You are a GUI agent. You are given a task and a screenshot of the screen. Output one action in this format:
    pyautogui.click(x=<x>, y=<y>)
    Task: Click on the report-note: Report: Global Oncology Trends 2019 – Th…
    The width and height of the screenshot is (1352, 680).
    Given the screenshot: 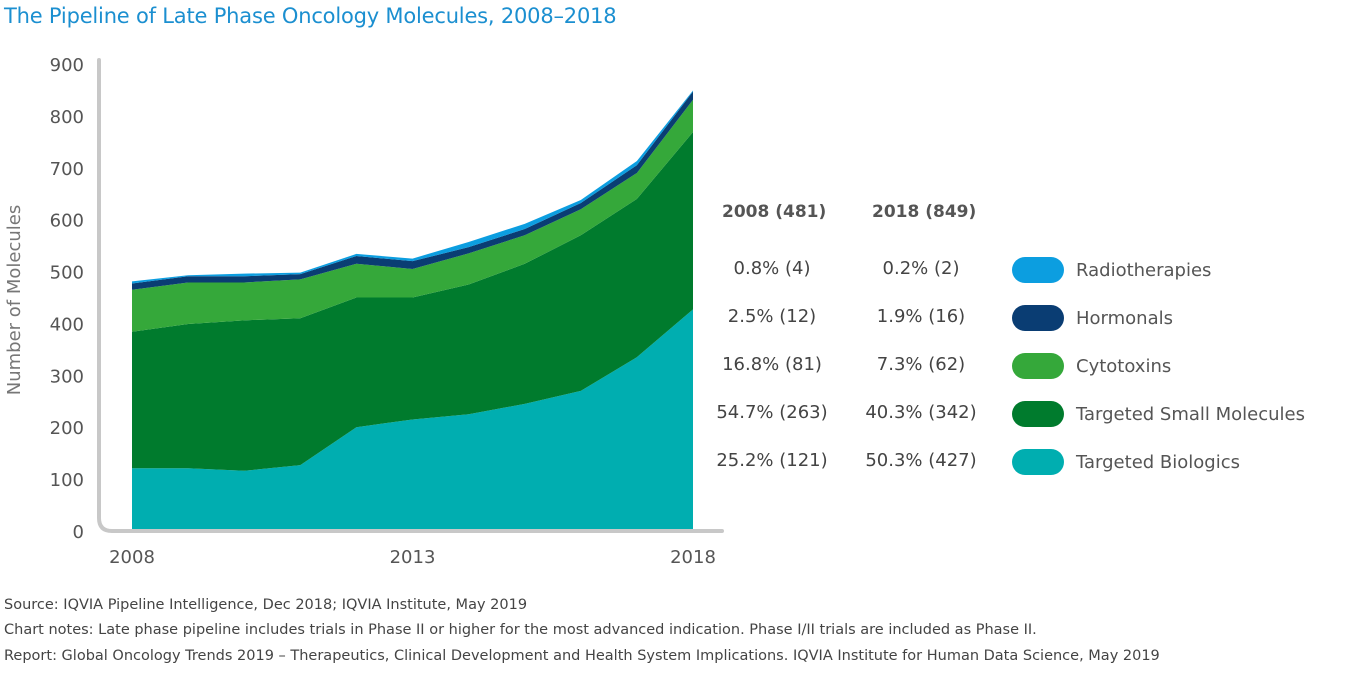 What is the action you would take?
    pyautogui.click(x=582, y=656)
    